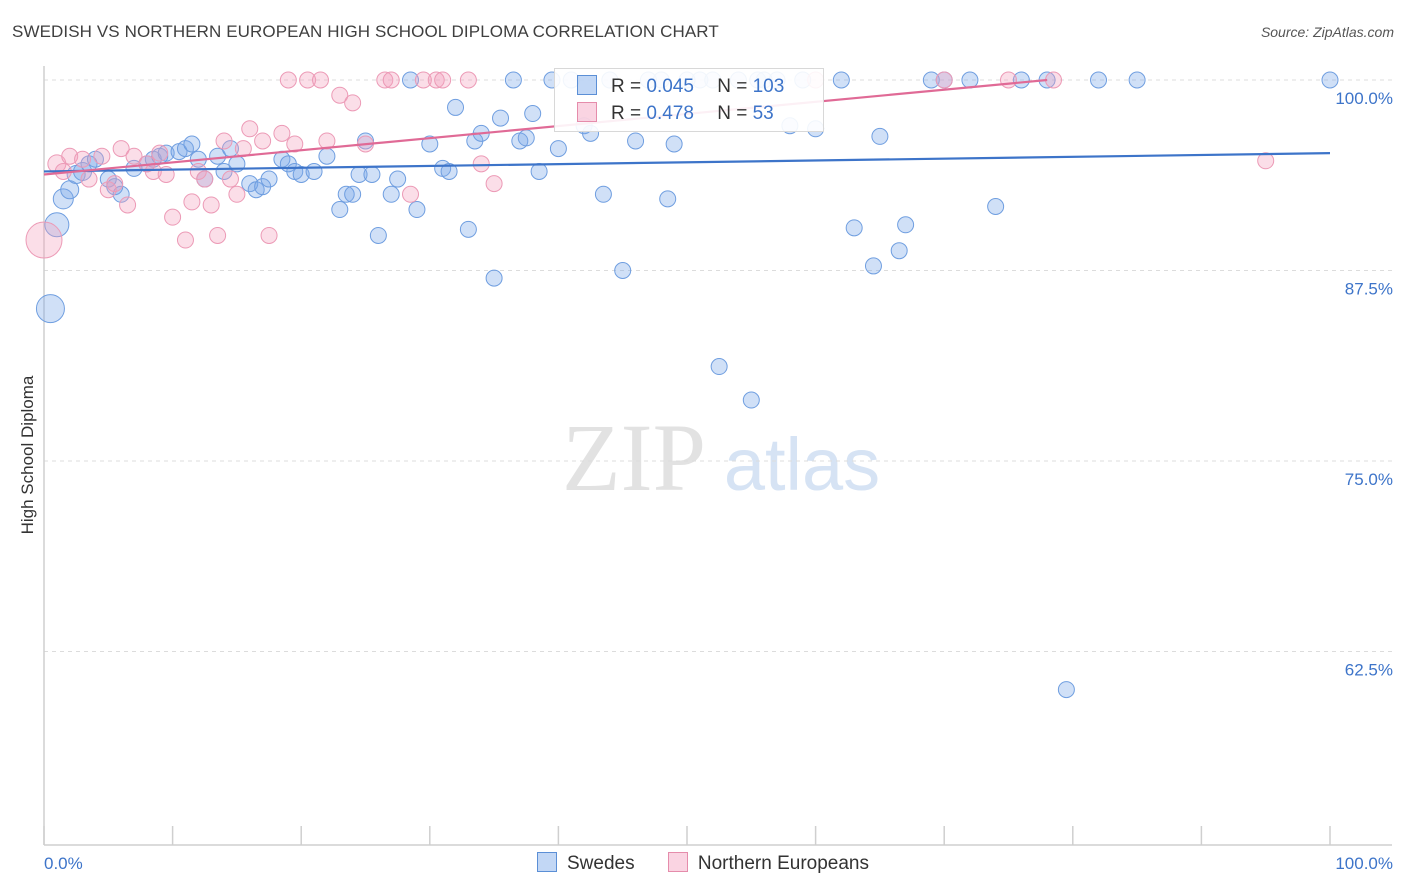 The height and width of the screenshot is (892, 1406). Describe the element at coordinates (1369, 289) in the screenshot. I see `y-tick-label: 87.5%` at that location.